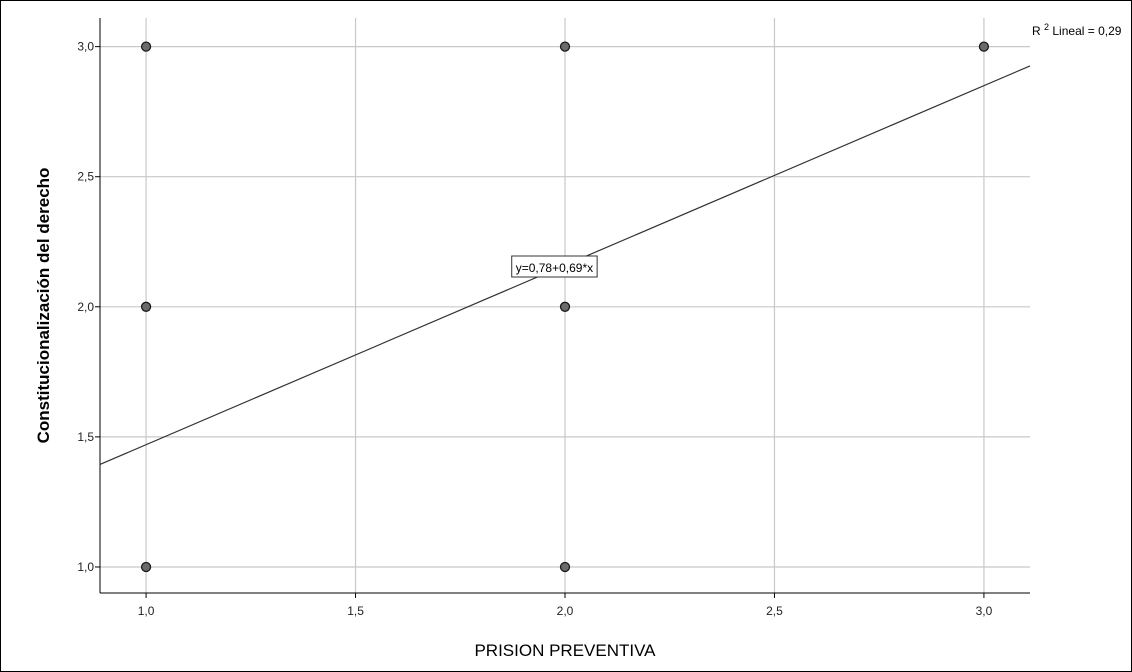 This screenshot has height=672, width=1132. I want to click on fit-equation-label: y=0,78+0,69*x, so click(554, 266).